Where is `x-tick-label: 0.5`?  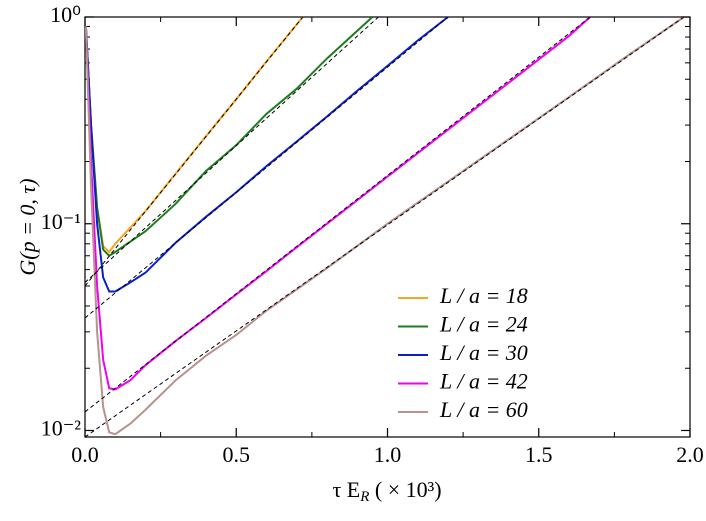
x-tick-label: 0.5 is located at coordinates (237, 454).